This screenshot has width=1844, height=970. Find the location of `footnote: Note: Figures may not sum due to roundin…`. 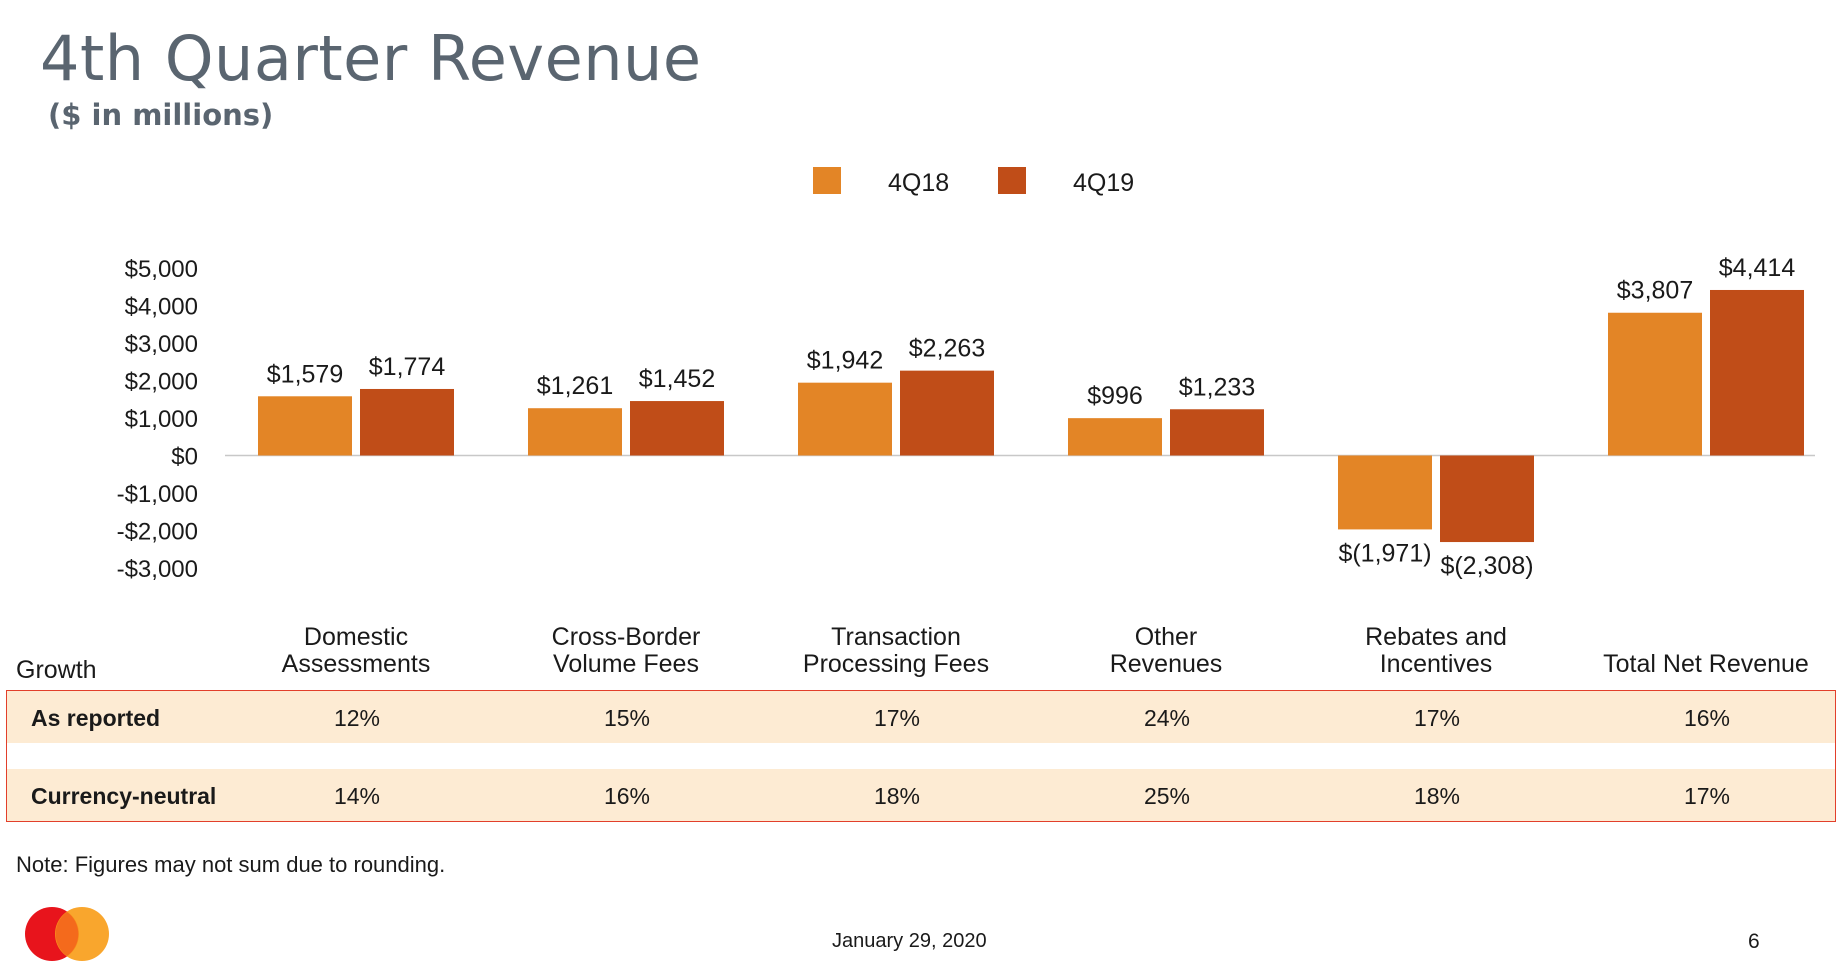

footnote: Note: Figures may not sum due to roundin… is located at coordinates (231, 864).